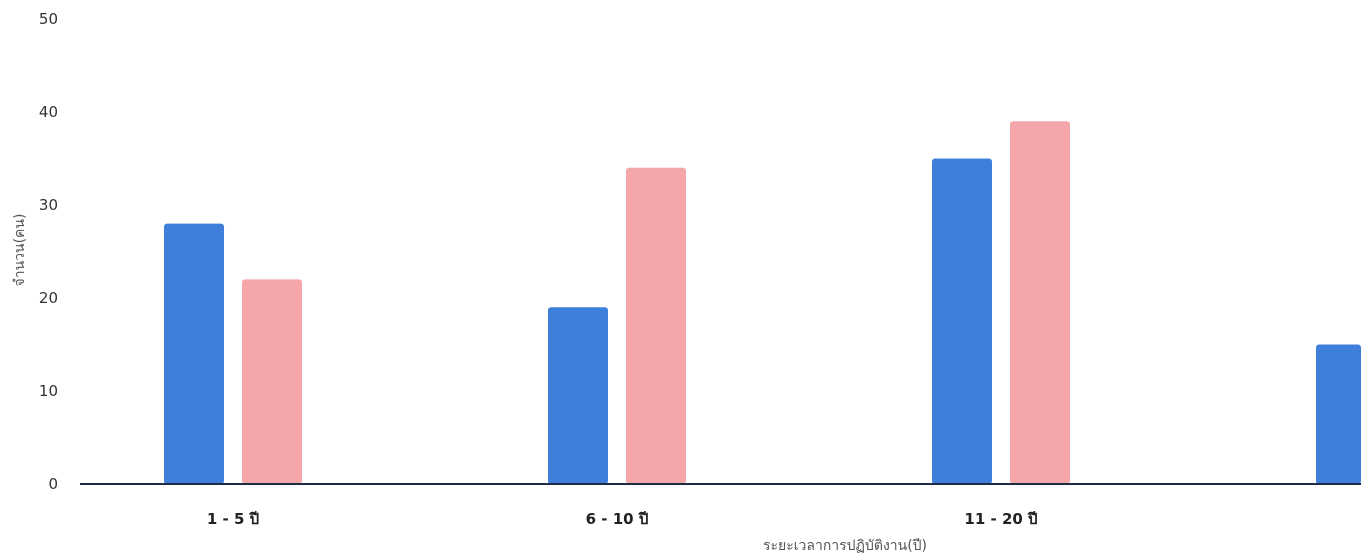 This screenshot has width=1361, height=554. I want to click on x-axis-categories: 1 - 5 ปี 6 - 10 ปี 11 - 20 ปี, so click(622, 519).